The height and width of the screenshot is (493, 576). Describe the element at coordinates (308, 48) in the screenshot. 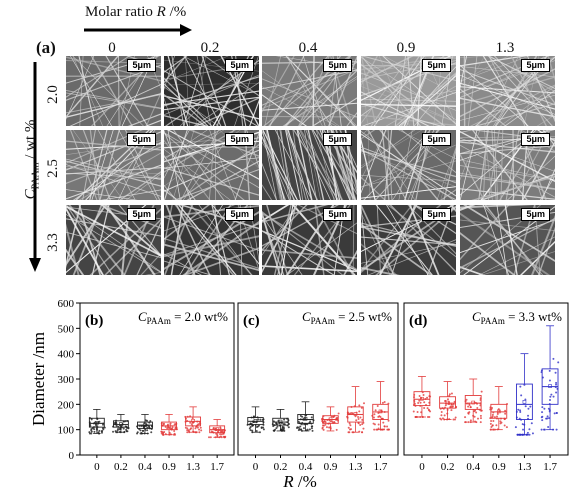

I see `column-label-0-4: 0.4` at that location.